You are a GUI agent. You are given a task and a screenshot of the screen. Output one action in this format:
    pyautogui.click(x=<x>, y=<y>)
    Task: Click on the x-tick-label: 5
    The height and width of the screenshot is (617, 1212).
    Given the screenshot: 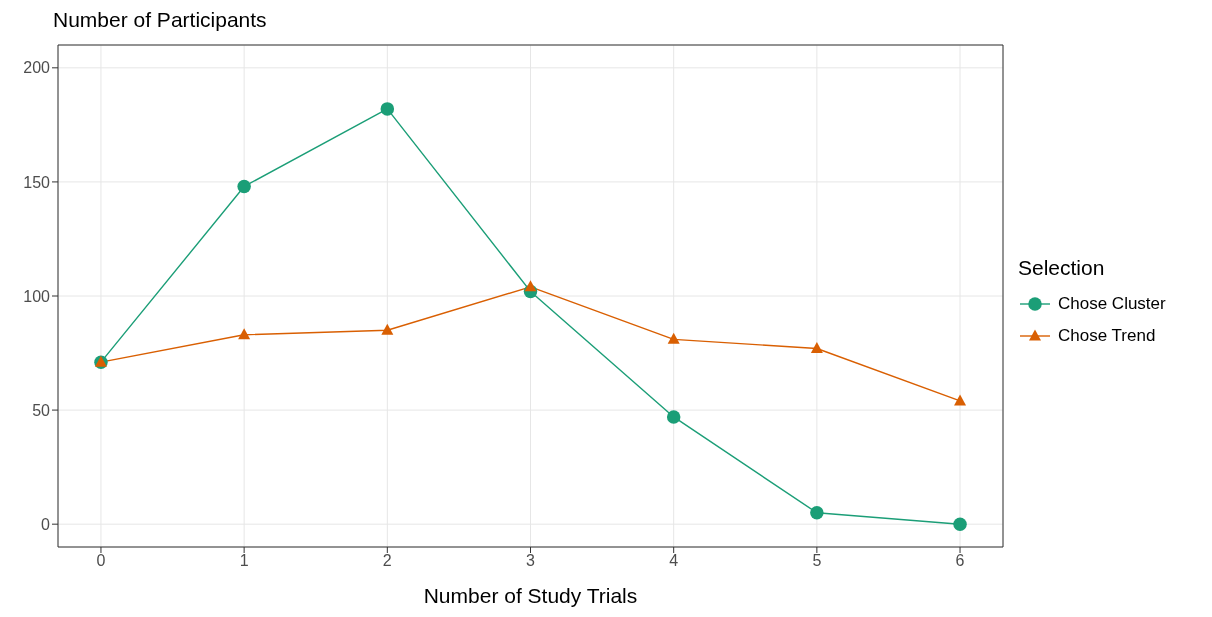 What is the action you would take?
    pyautogui.click(x=817, y=561)
    